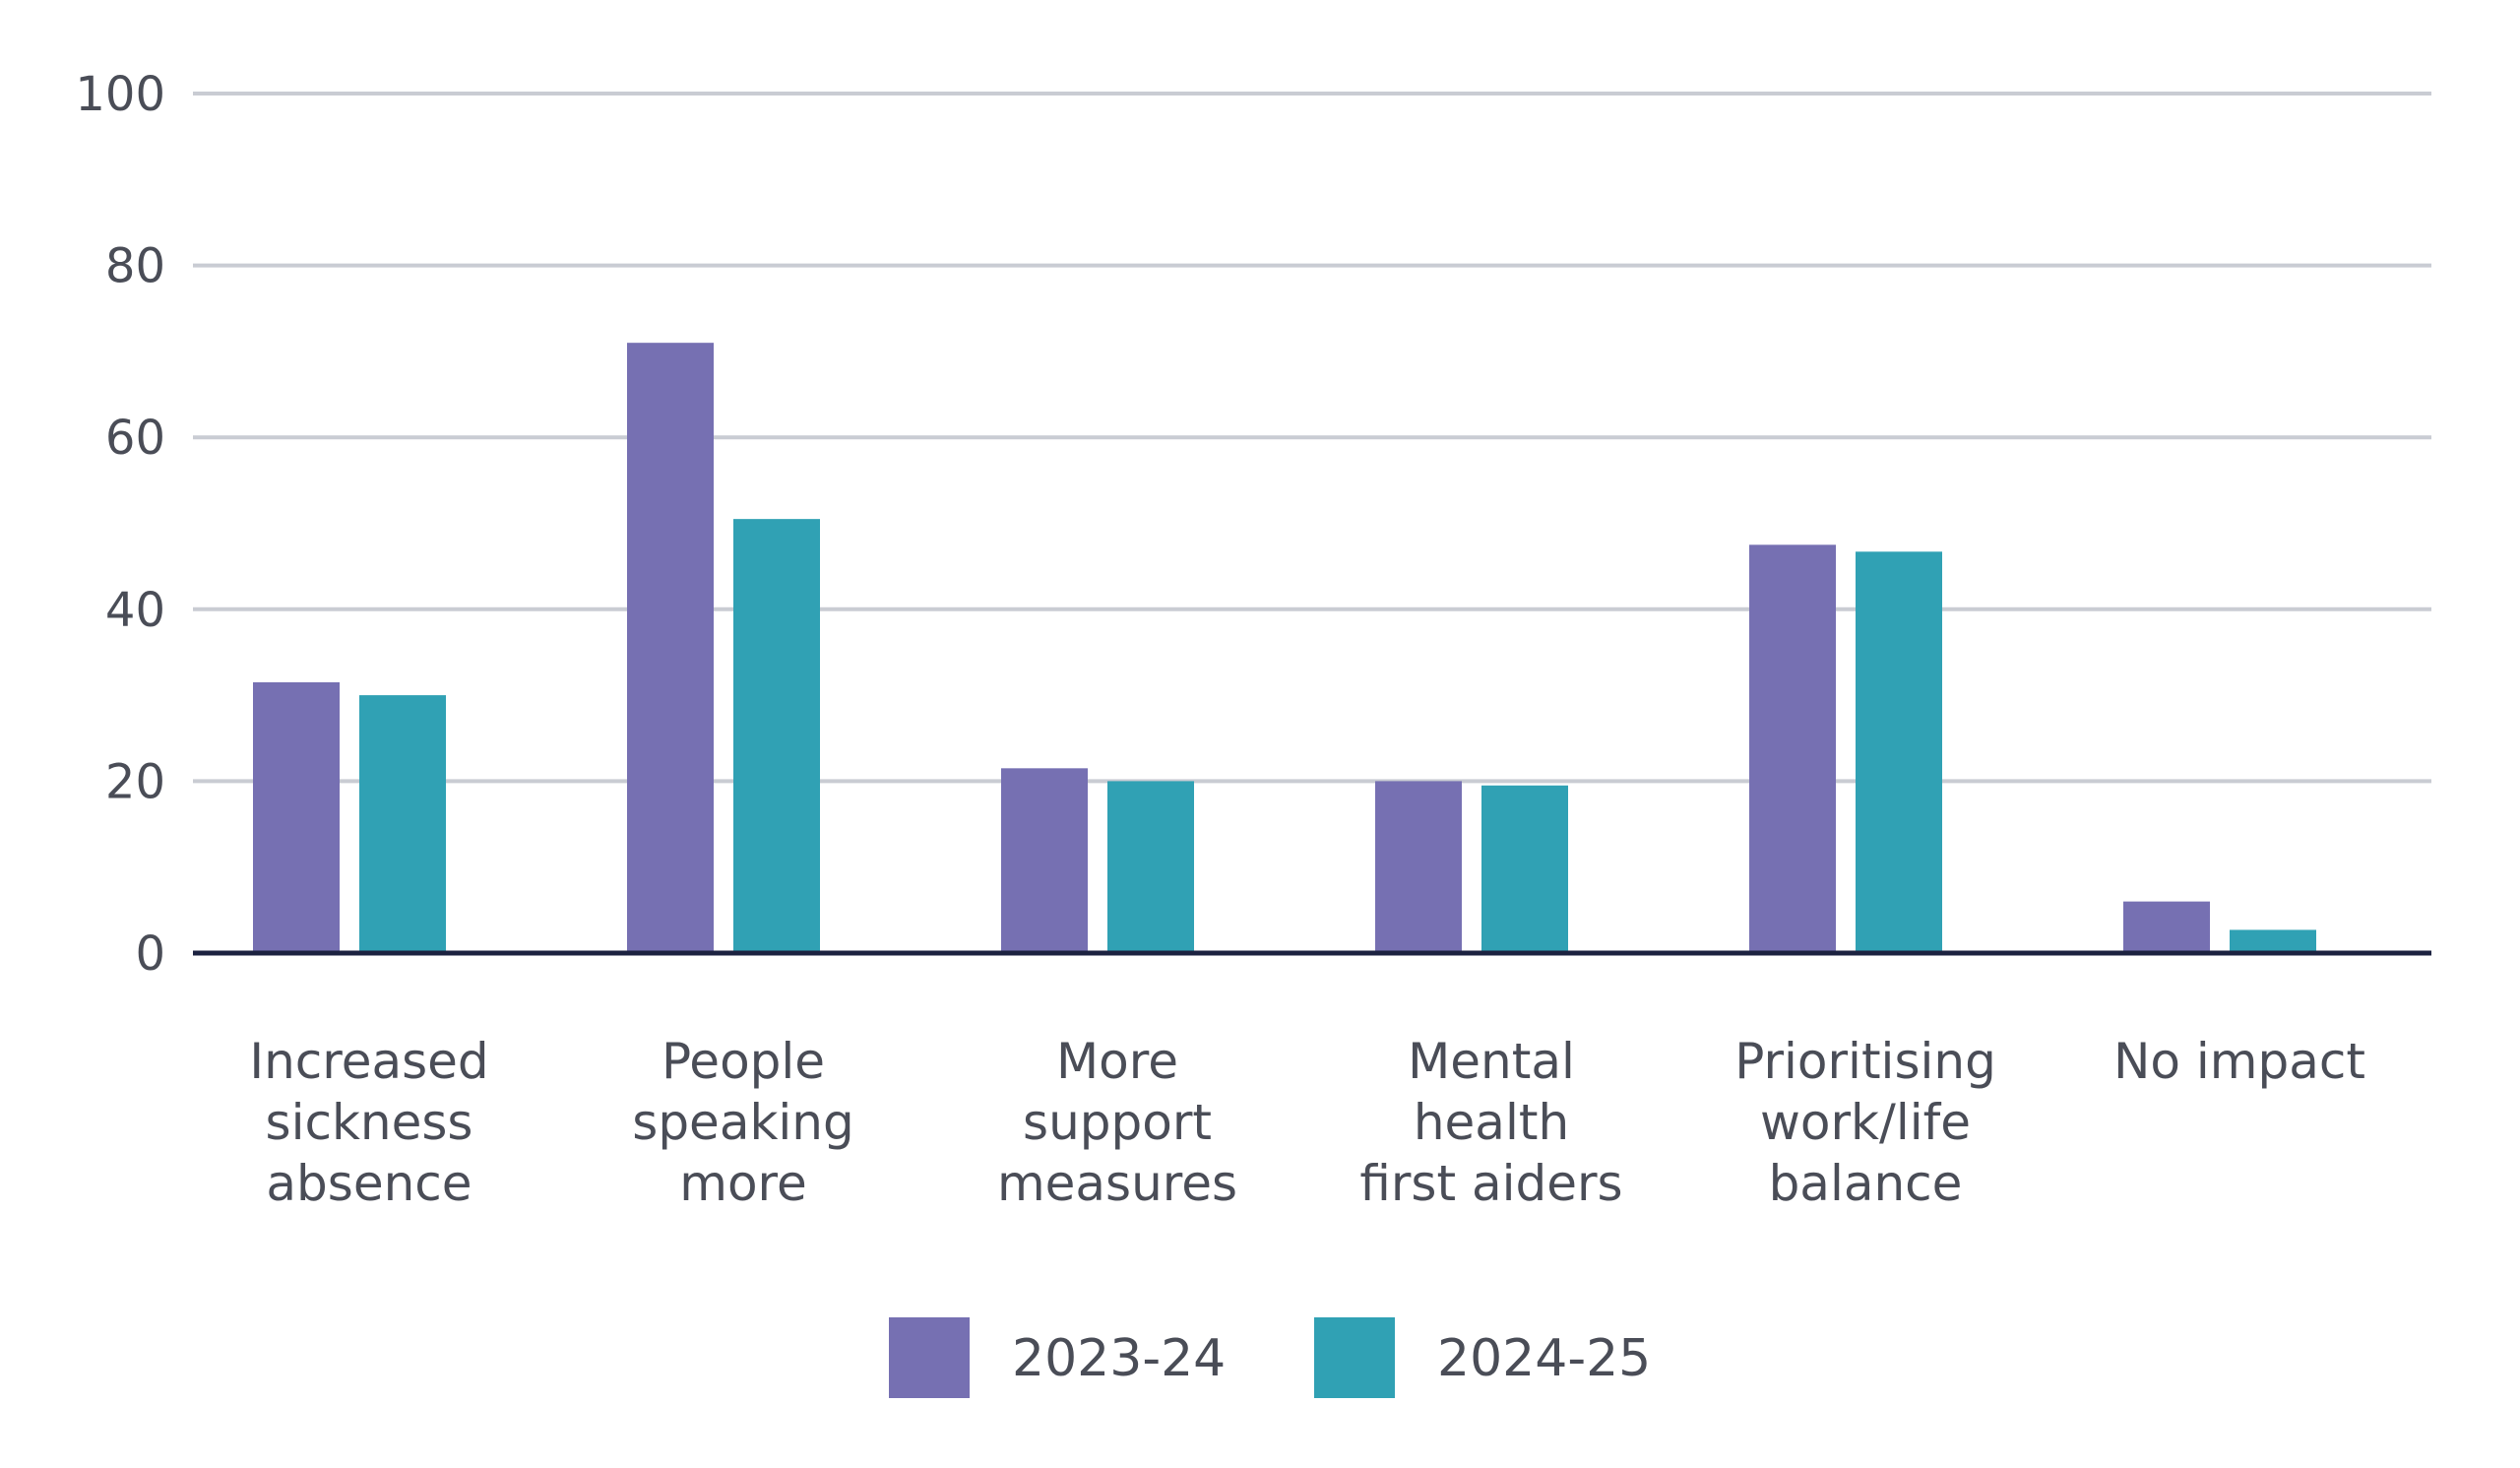 This screenshot has width=2520, height=1468. I want to click on category-label: measures, so click(1117, 1183).